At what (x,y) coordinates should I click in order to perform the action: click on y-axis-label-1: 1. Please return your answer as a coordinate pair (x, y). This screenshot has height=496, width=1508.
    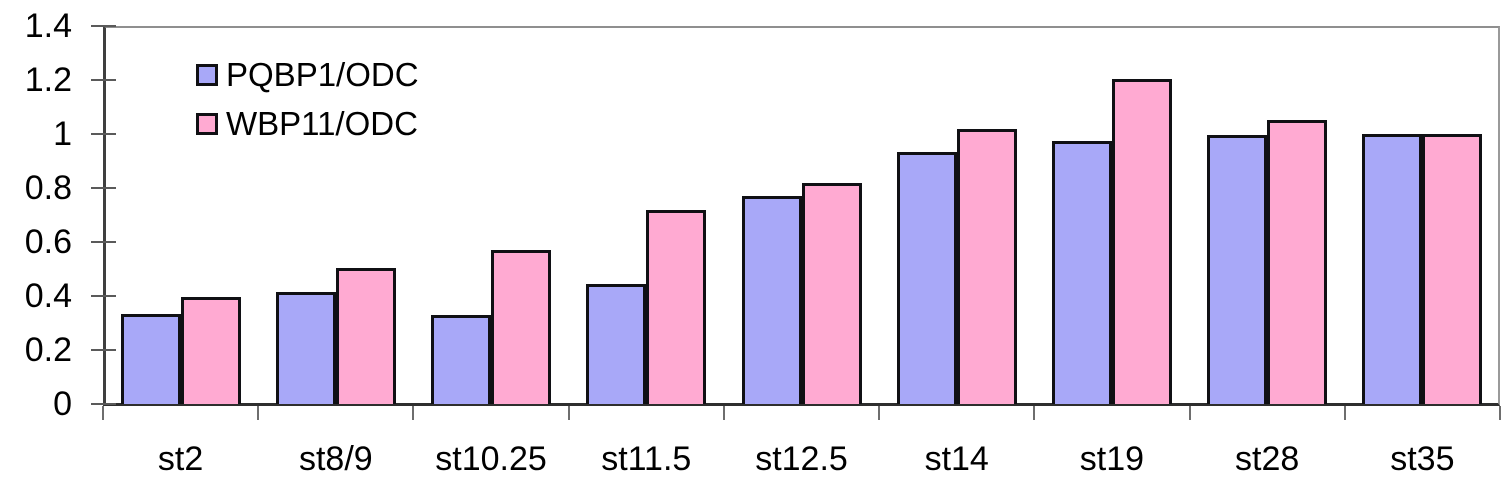
    Looking at the image, I should click on (62, 134).